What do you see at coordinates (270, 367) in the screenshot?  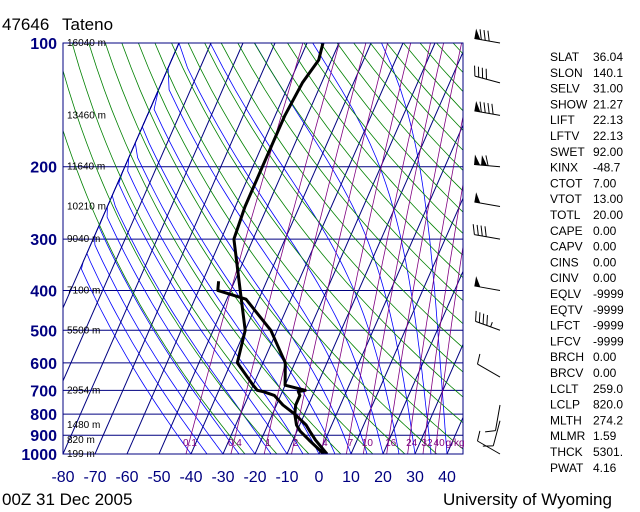 I see `sounding-series-line` at bounding box center [270, 367].